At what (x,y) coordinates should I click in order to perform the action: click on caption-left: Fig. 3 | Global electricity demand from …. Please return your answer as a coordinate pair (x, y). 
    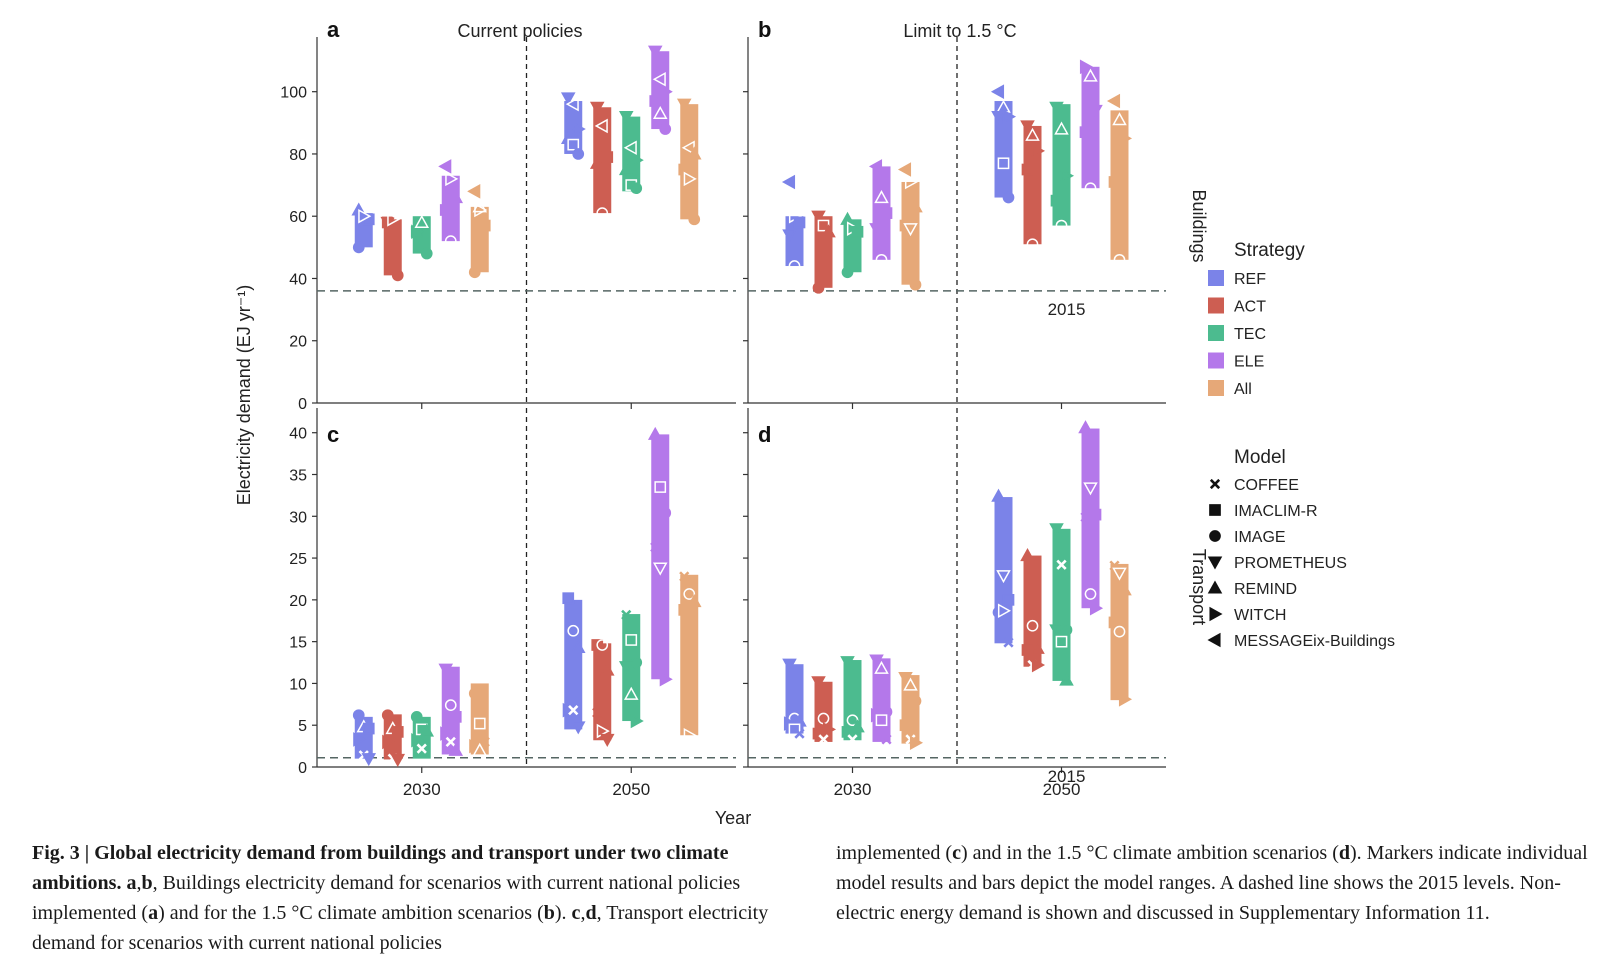
    Looking at the image, I should click on (427, 898).